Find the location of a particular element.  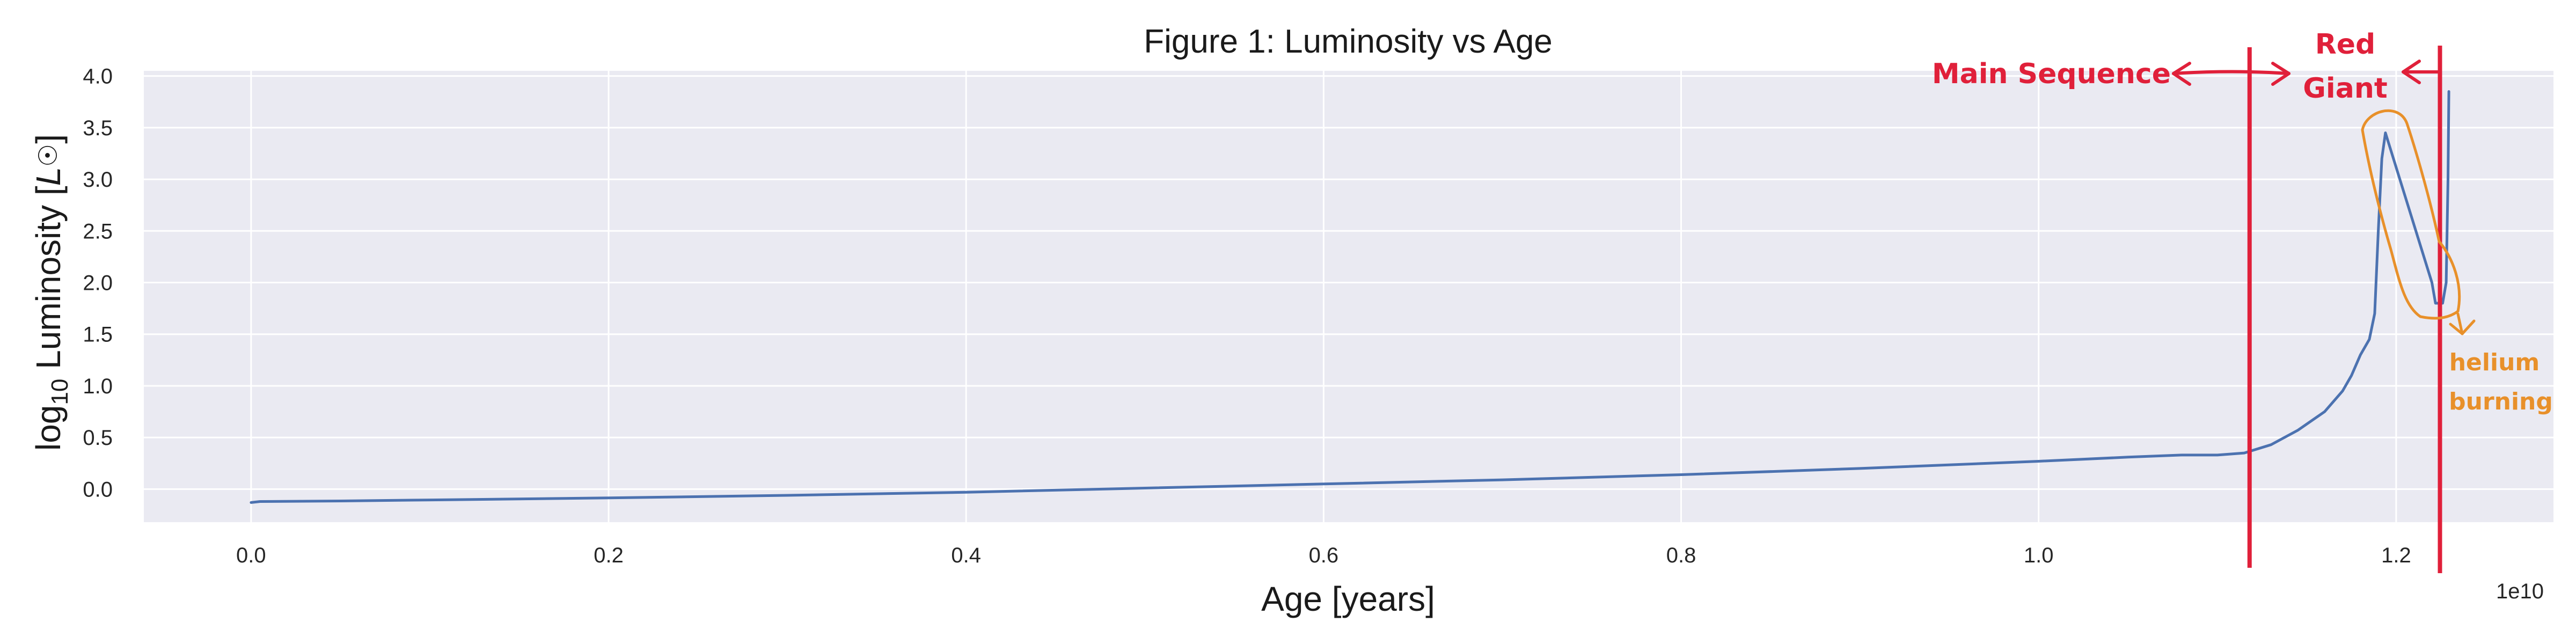

x-tick-label: 0.8 is located at coordinates (1681, 555).